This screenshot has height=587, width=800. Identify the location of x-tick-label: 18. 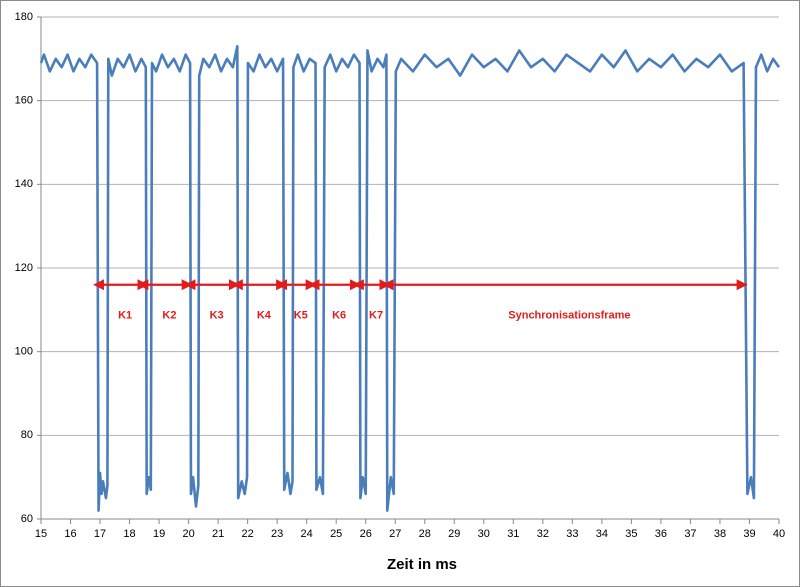
(129, 534).